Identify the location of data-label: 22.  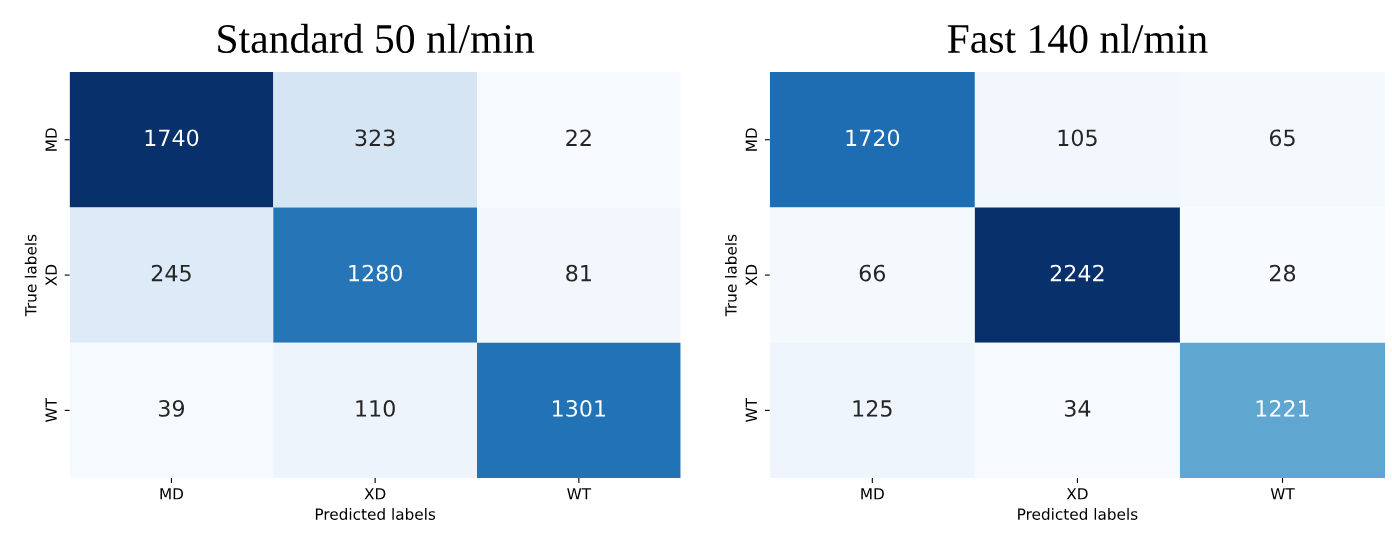
(578, 137).